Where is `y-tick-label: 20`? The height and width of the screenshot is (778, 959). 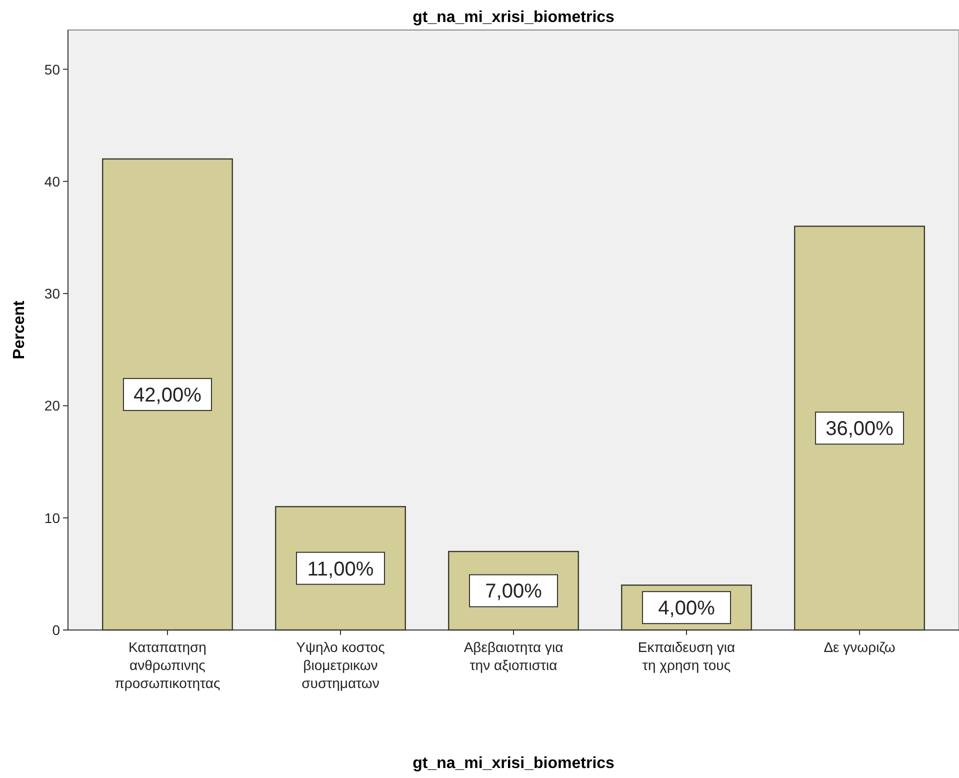 y-tick-label: 20 is located at coordinates (52, 406).